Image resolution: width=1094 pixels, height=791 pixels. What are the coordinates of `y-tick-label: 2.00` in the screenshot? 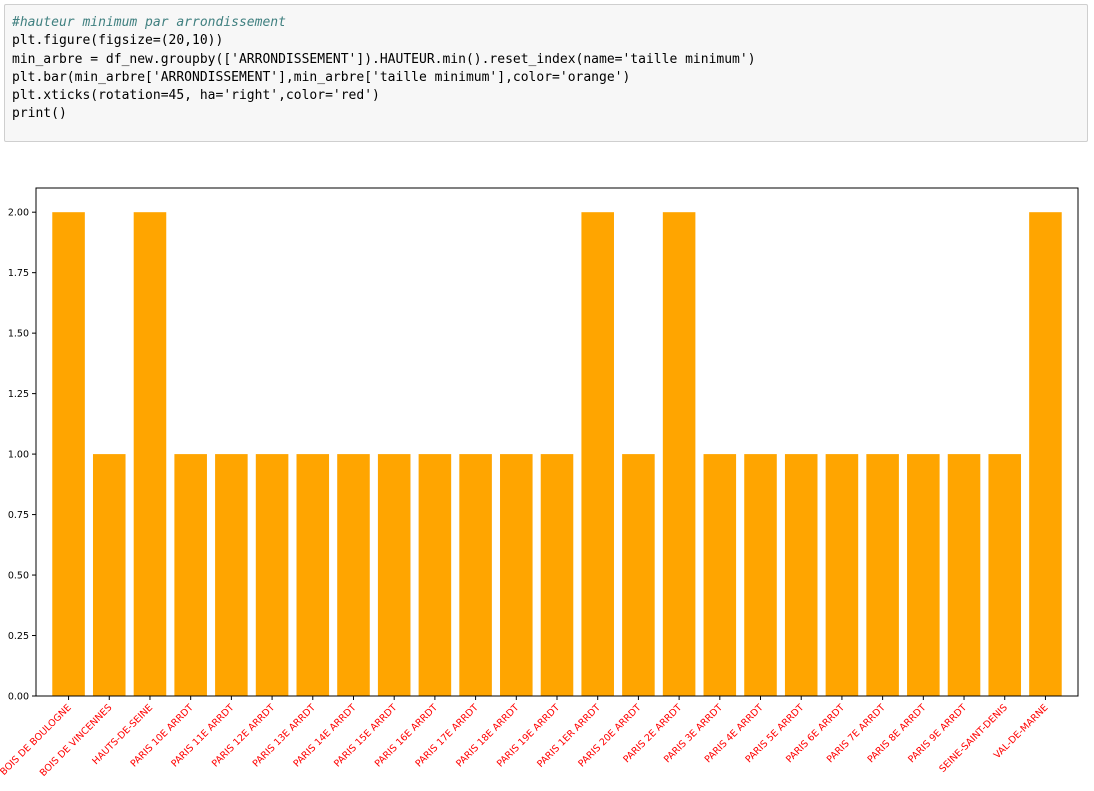 It's located at (18, 213).